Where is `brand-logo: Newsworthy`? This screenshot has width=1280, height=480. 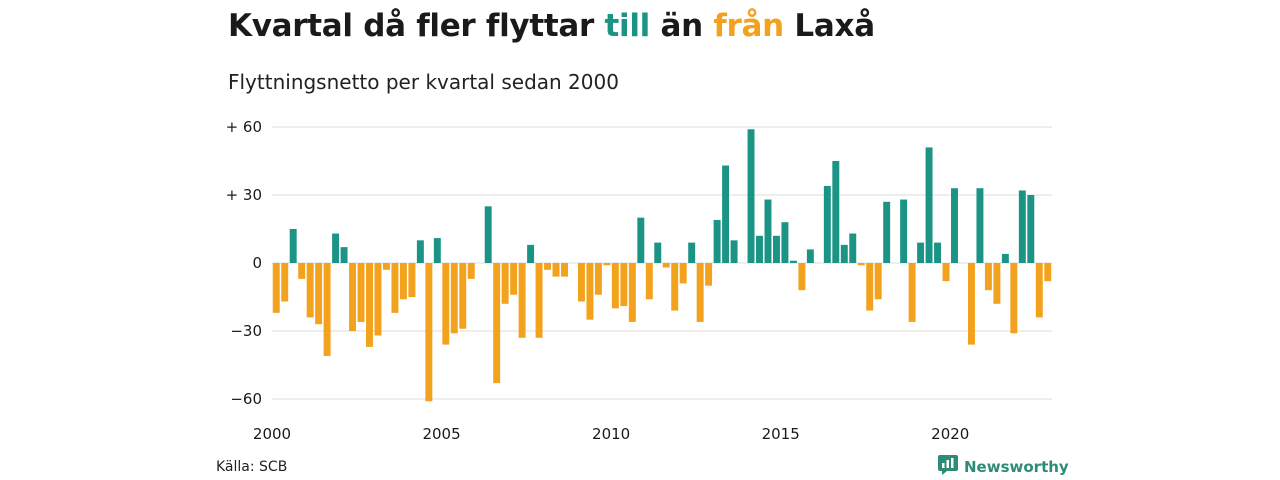 brand-logo: Newsworthy is located at coordinates (1003, 467).